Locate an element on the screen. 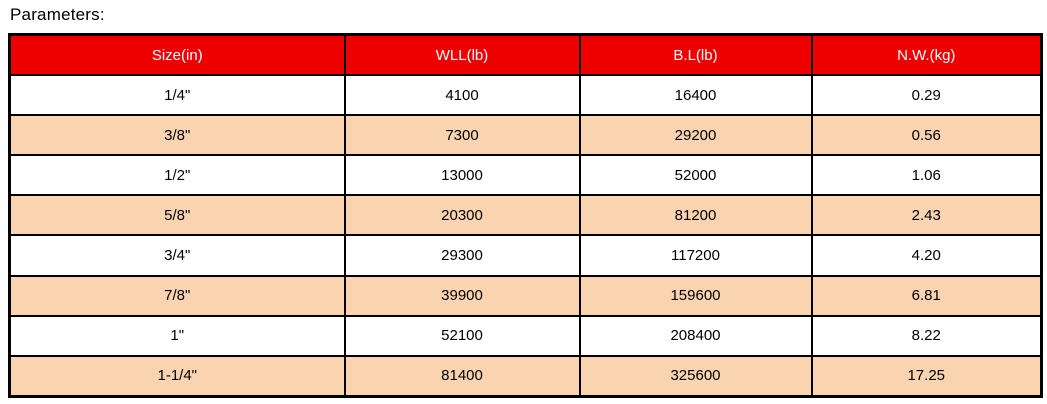  cell-wll: 52100 is located at coordinates (462, 335).